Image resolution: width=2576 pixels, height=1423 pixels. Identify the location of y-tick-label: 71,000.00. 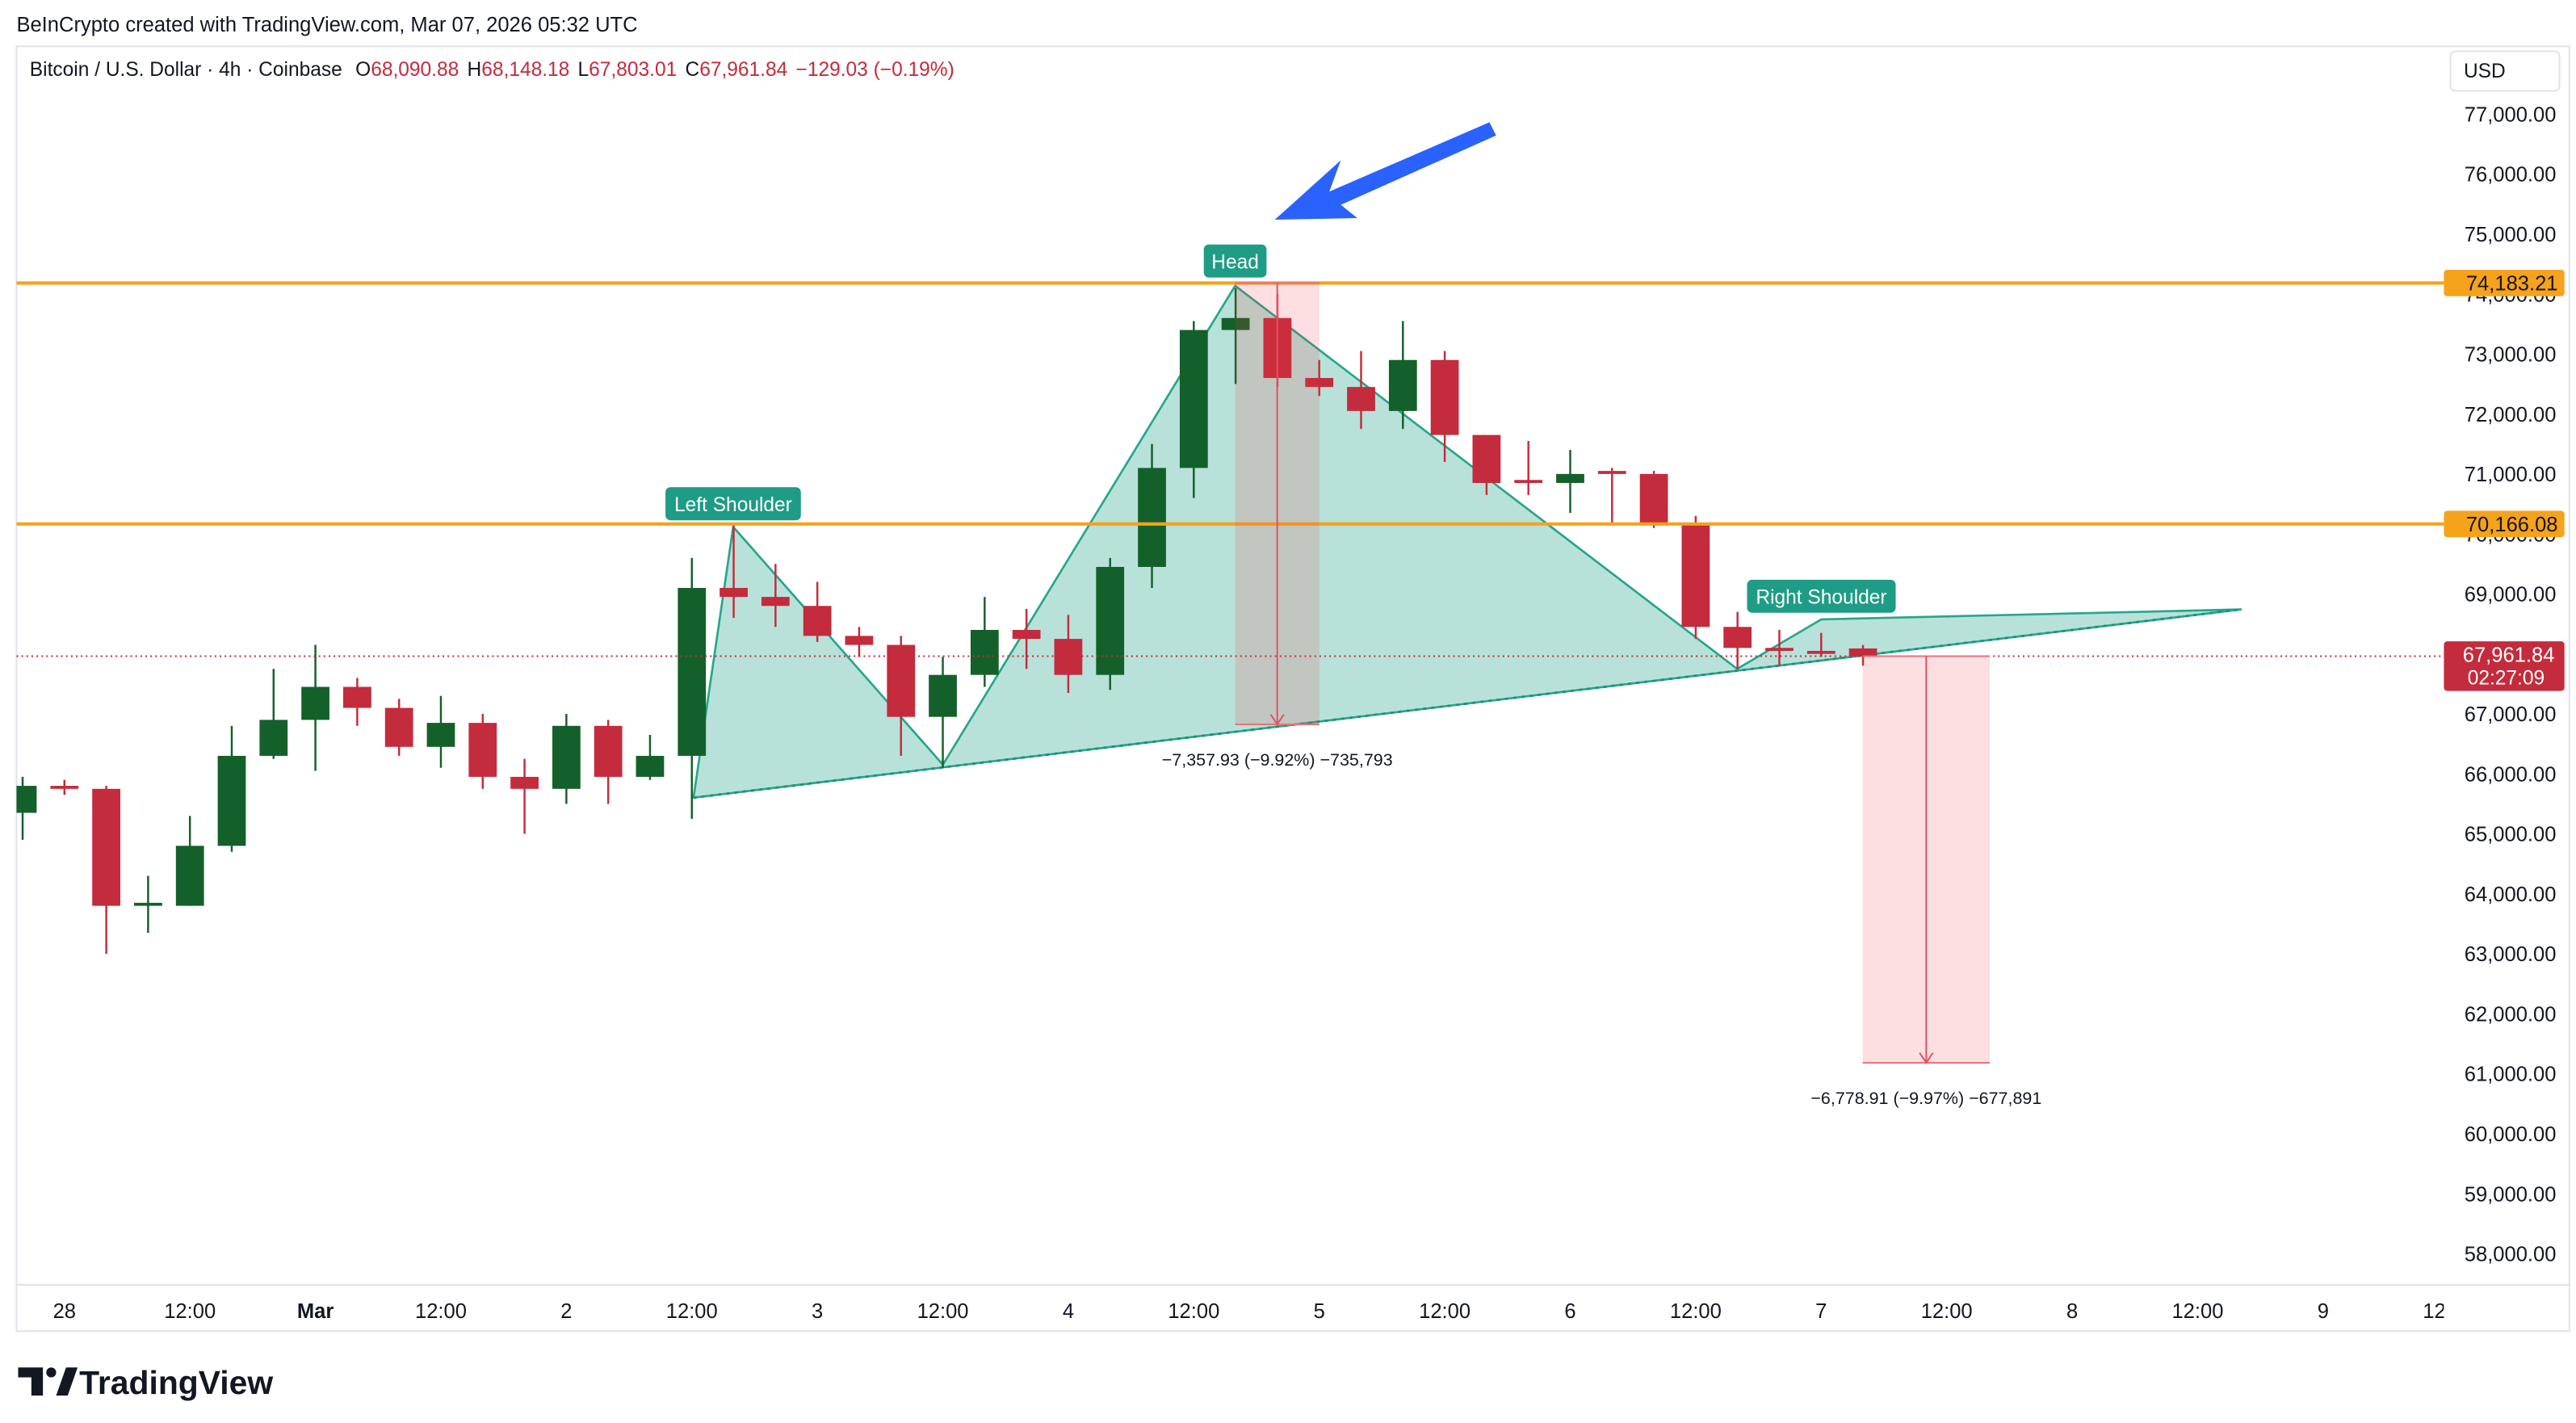
(2511, 475).